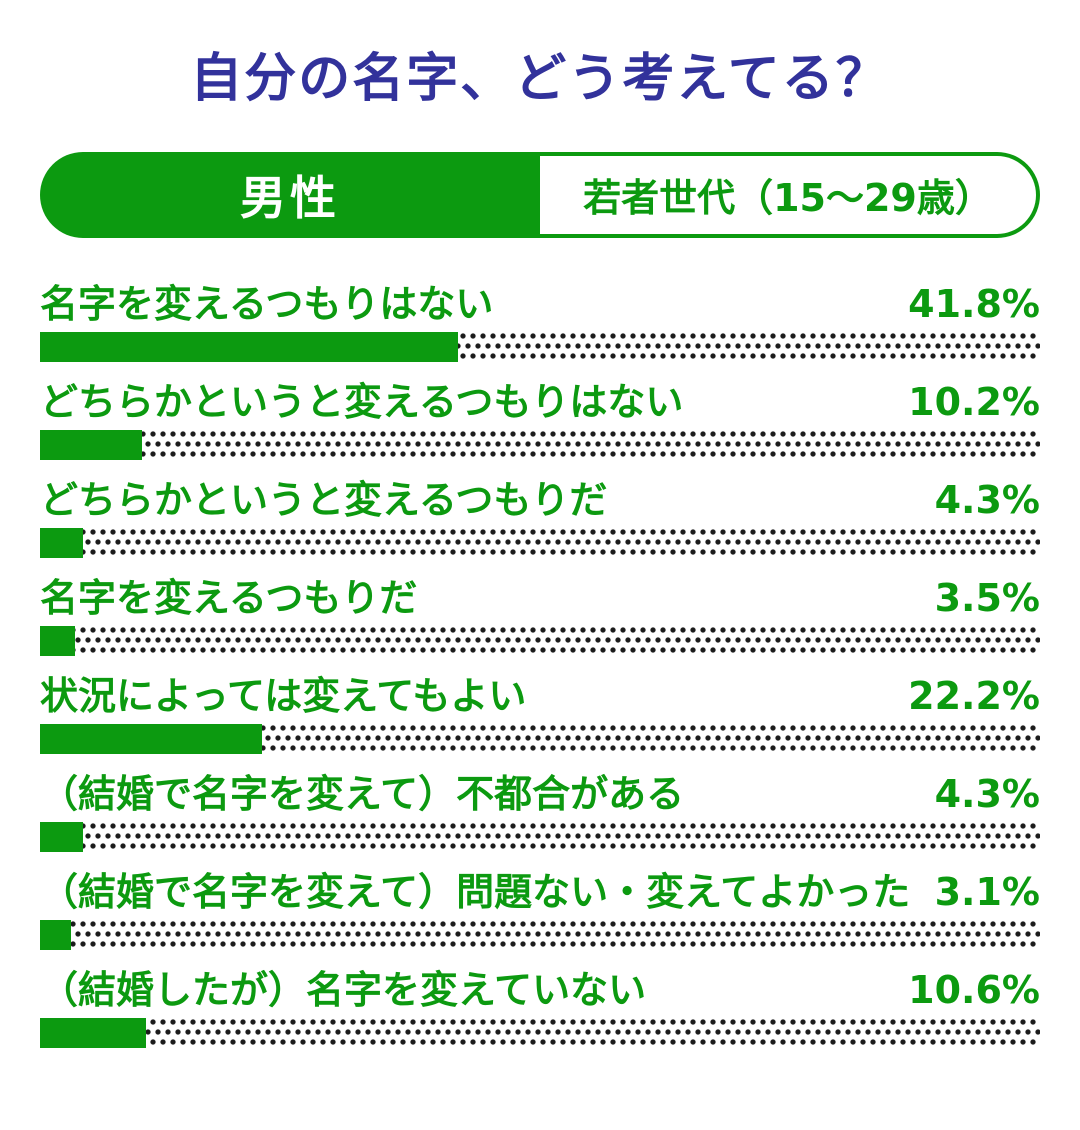 Image resolution: width=1080 pixels, height=1130 pixels. I want to click on row-value: 3.5%, so click(987, 597).